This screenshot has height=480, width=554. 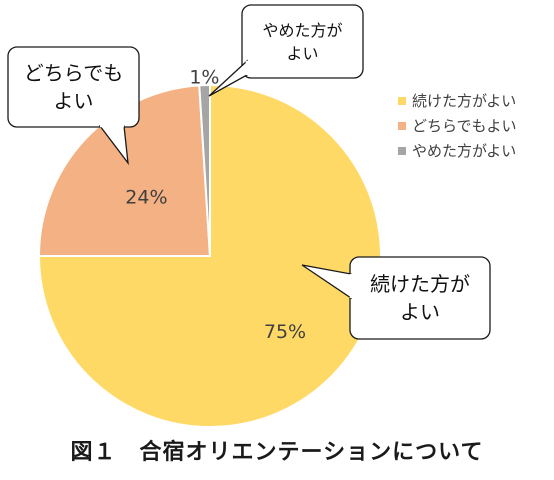 I want to click on pie-slice-either, so click(x=124, y=170).